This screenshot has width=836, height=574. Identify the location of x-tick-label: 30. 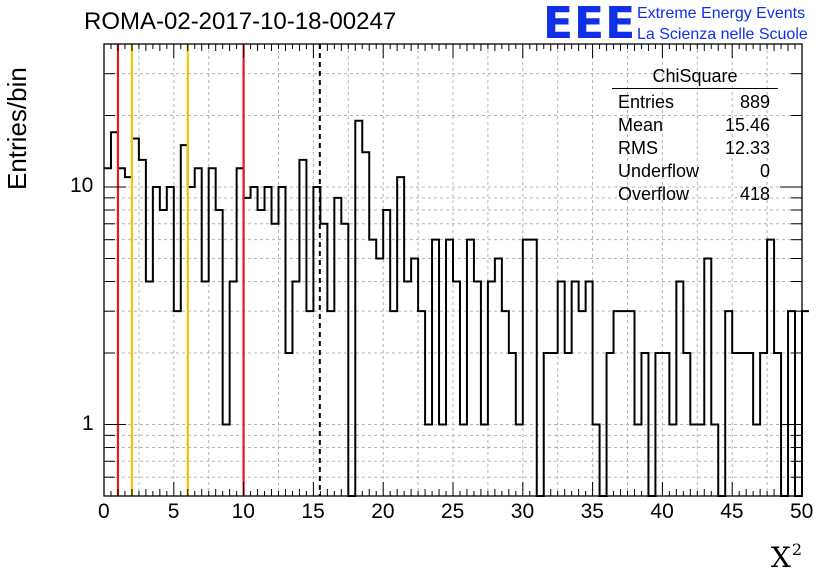
(522, 511).